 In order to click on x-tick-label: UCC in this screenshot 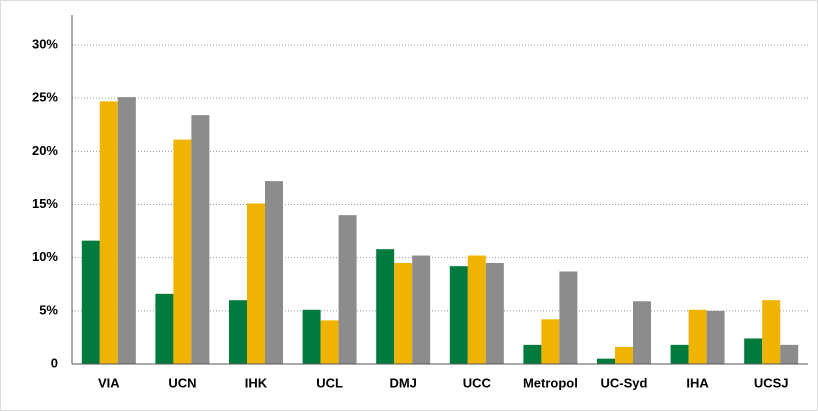, I will do `click(477, 382)`.